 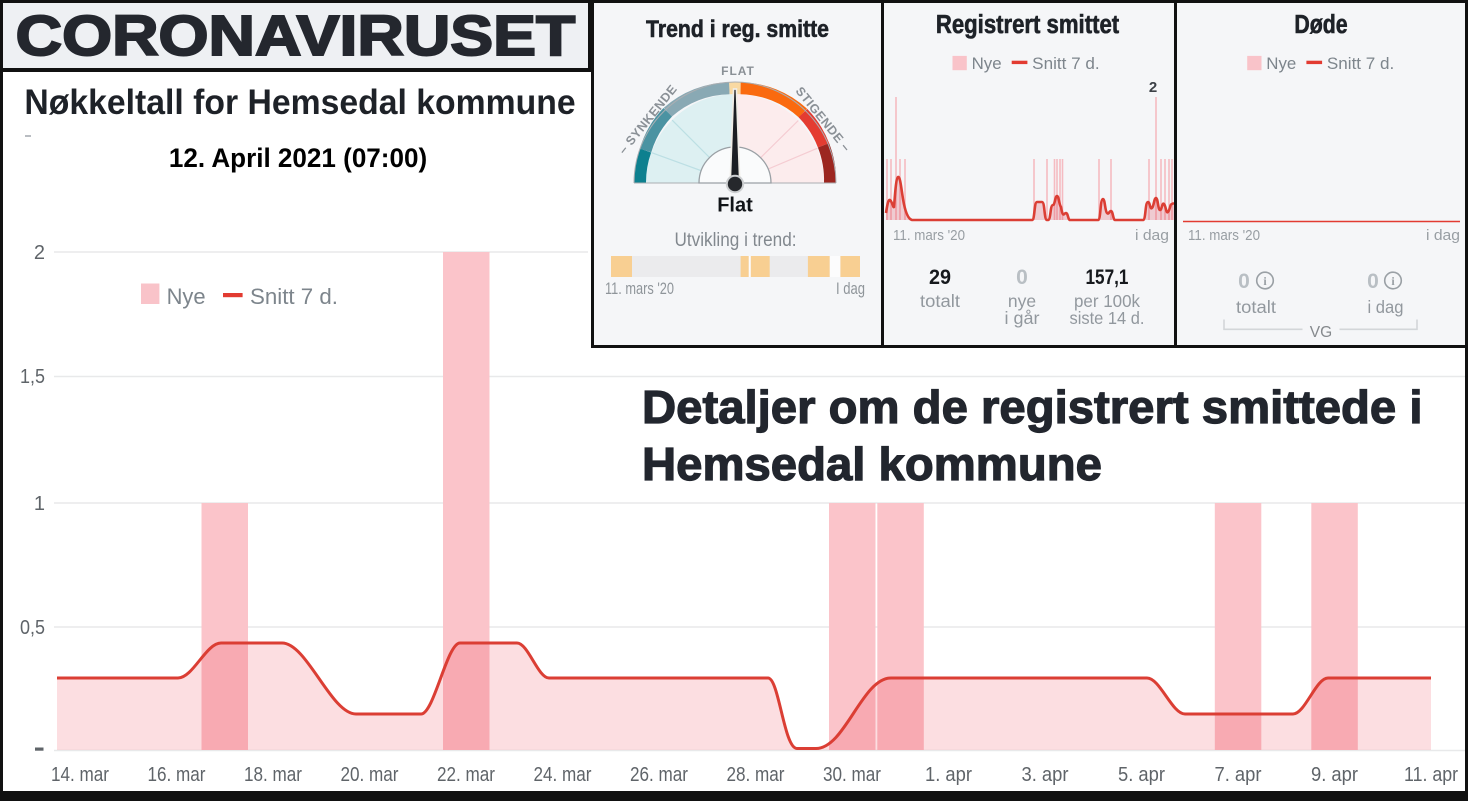 I want to click on svg-text: 5. apr, so click(x=1141, y=775).